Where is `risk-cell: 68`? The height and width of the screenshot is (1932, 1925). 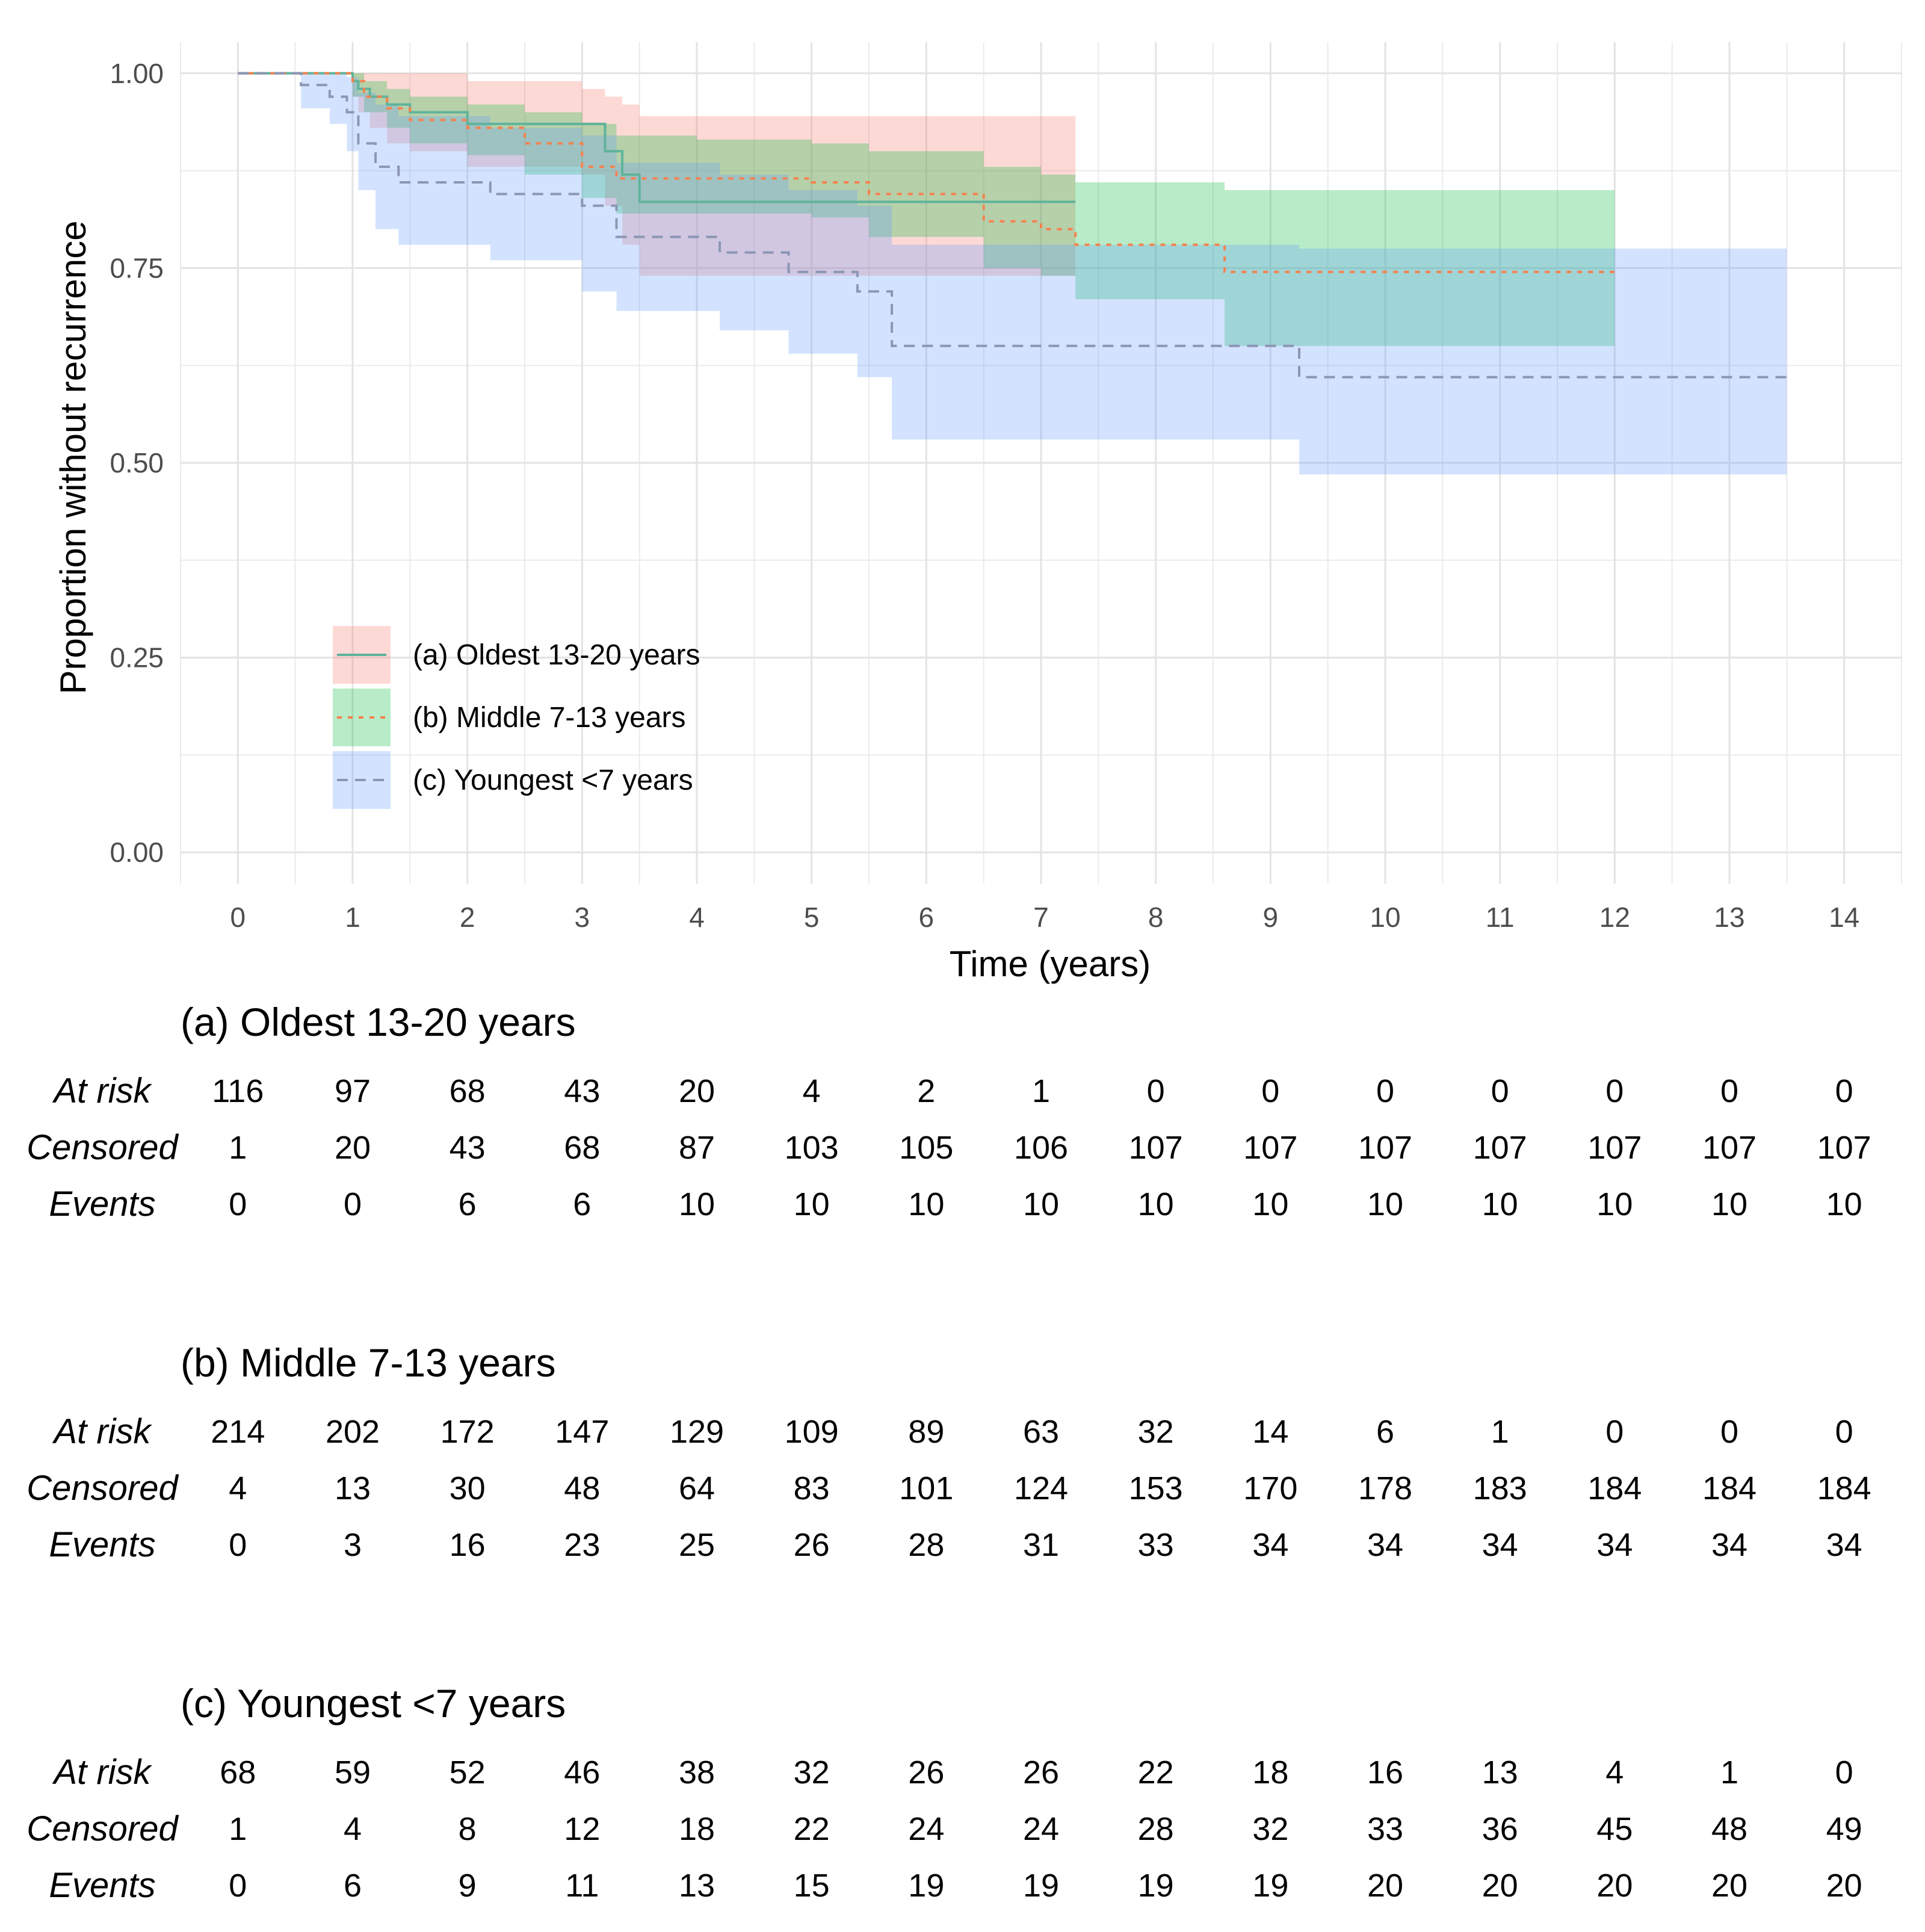 risk-cell: 68 is located at coordinates (238, 1772).